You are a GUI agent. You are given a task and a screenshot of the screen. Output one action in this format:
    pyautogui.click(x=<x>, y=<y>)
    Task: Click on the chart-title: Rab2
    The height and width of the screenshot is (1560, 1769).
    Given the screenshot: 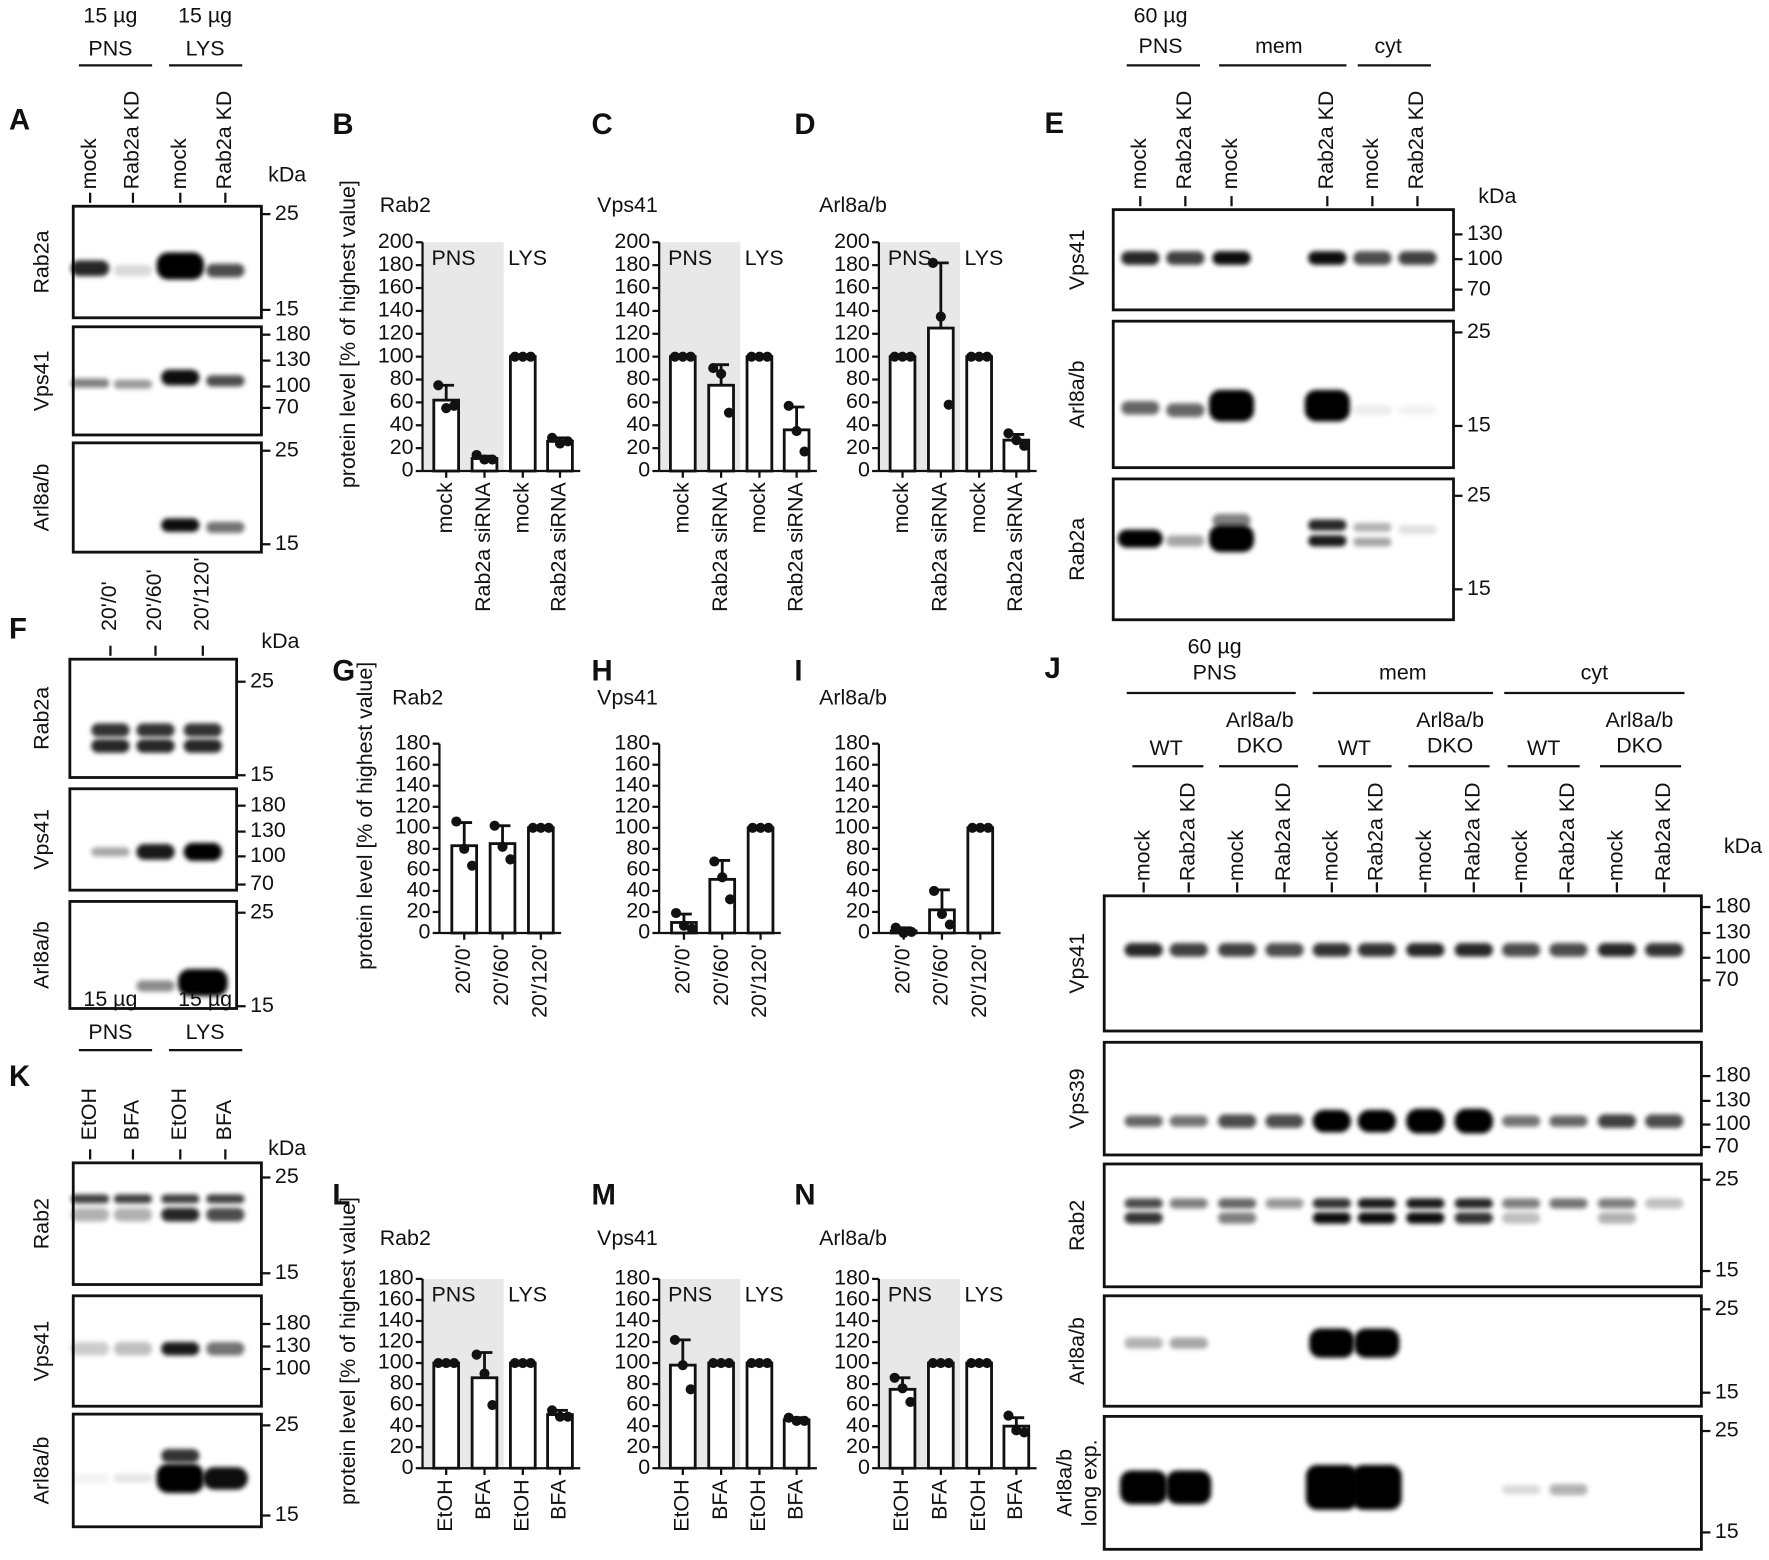 What is the action you would take?
    pyautogui.click(x=417, y=697)
    